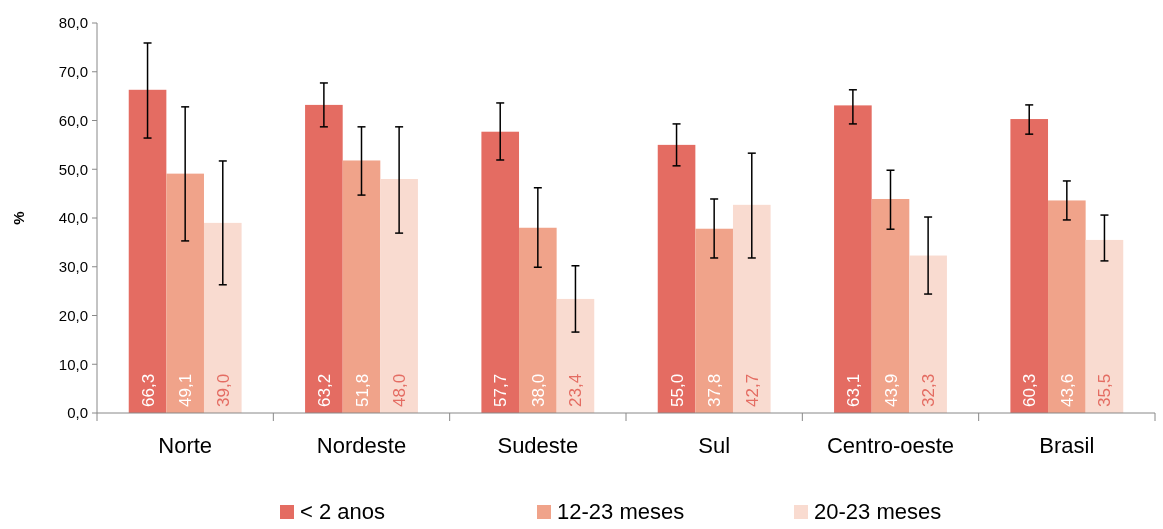 This screenshot has width=1163, height=529. Describe the element at coordinates (73, 23) in the screenshot. I see `y-tick-label: 80,0` at that location.